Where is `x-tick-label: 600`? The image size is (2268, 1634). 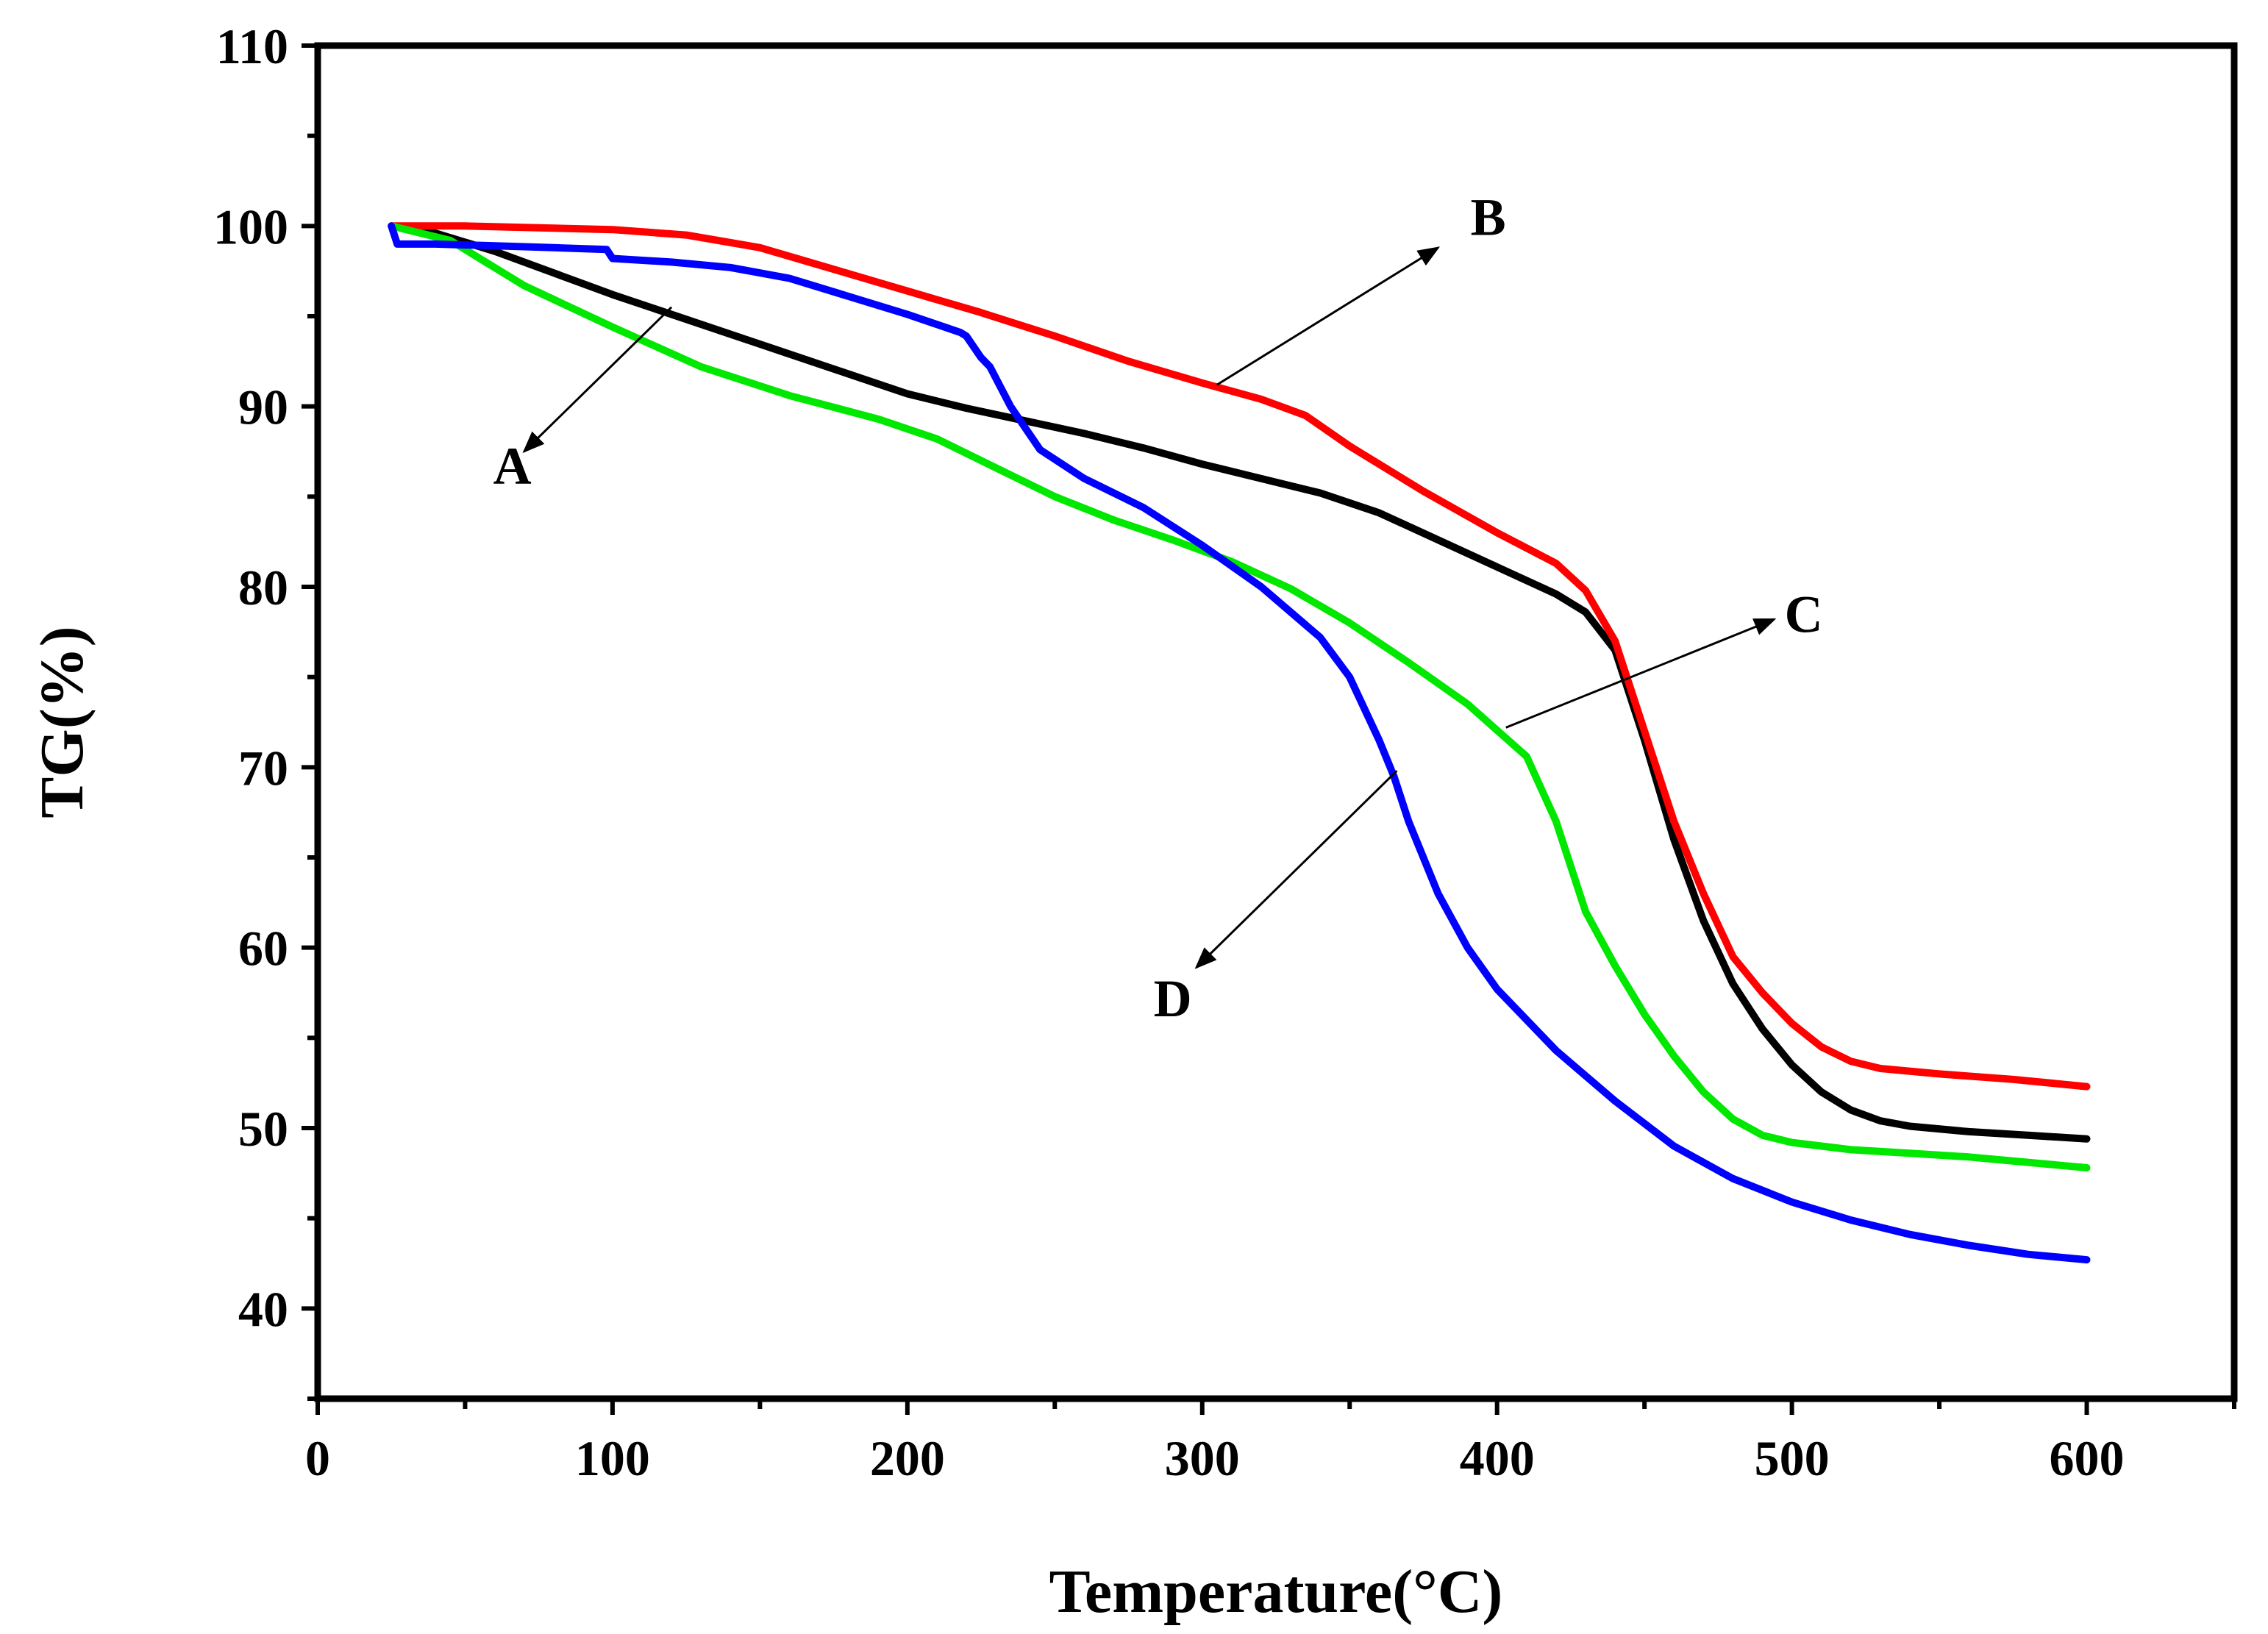 x-tick-label: 600 is located at coordinates (2087, 1458).